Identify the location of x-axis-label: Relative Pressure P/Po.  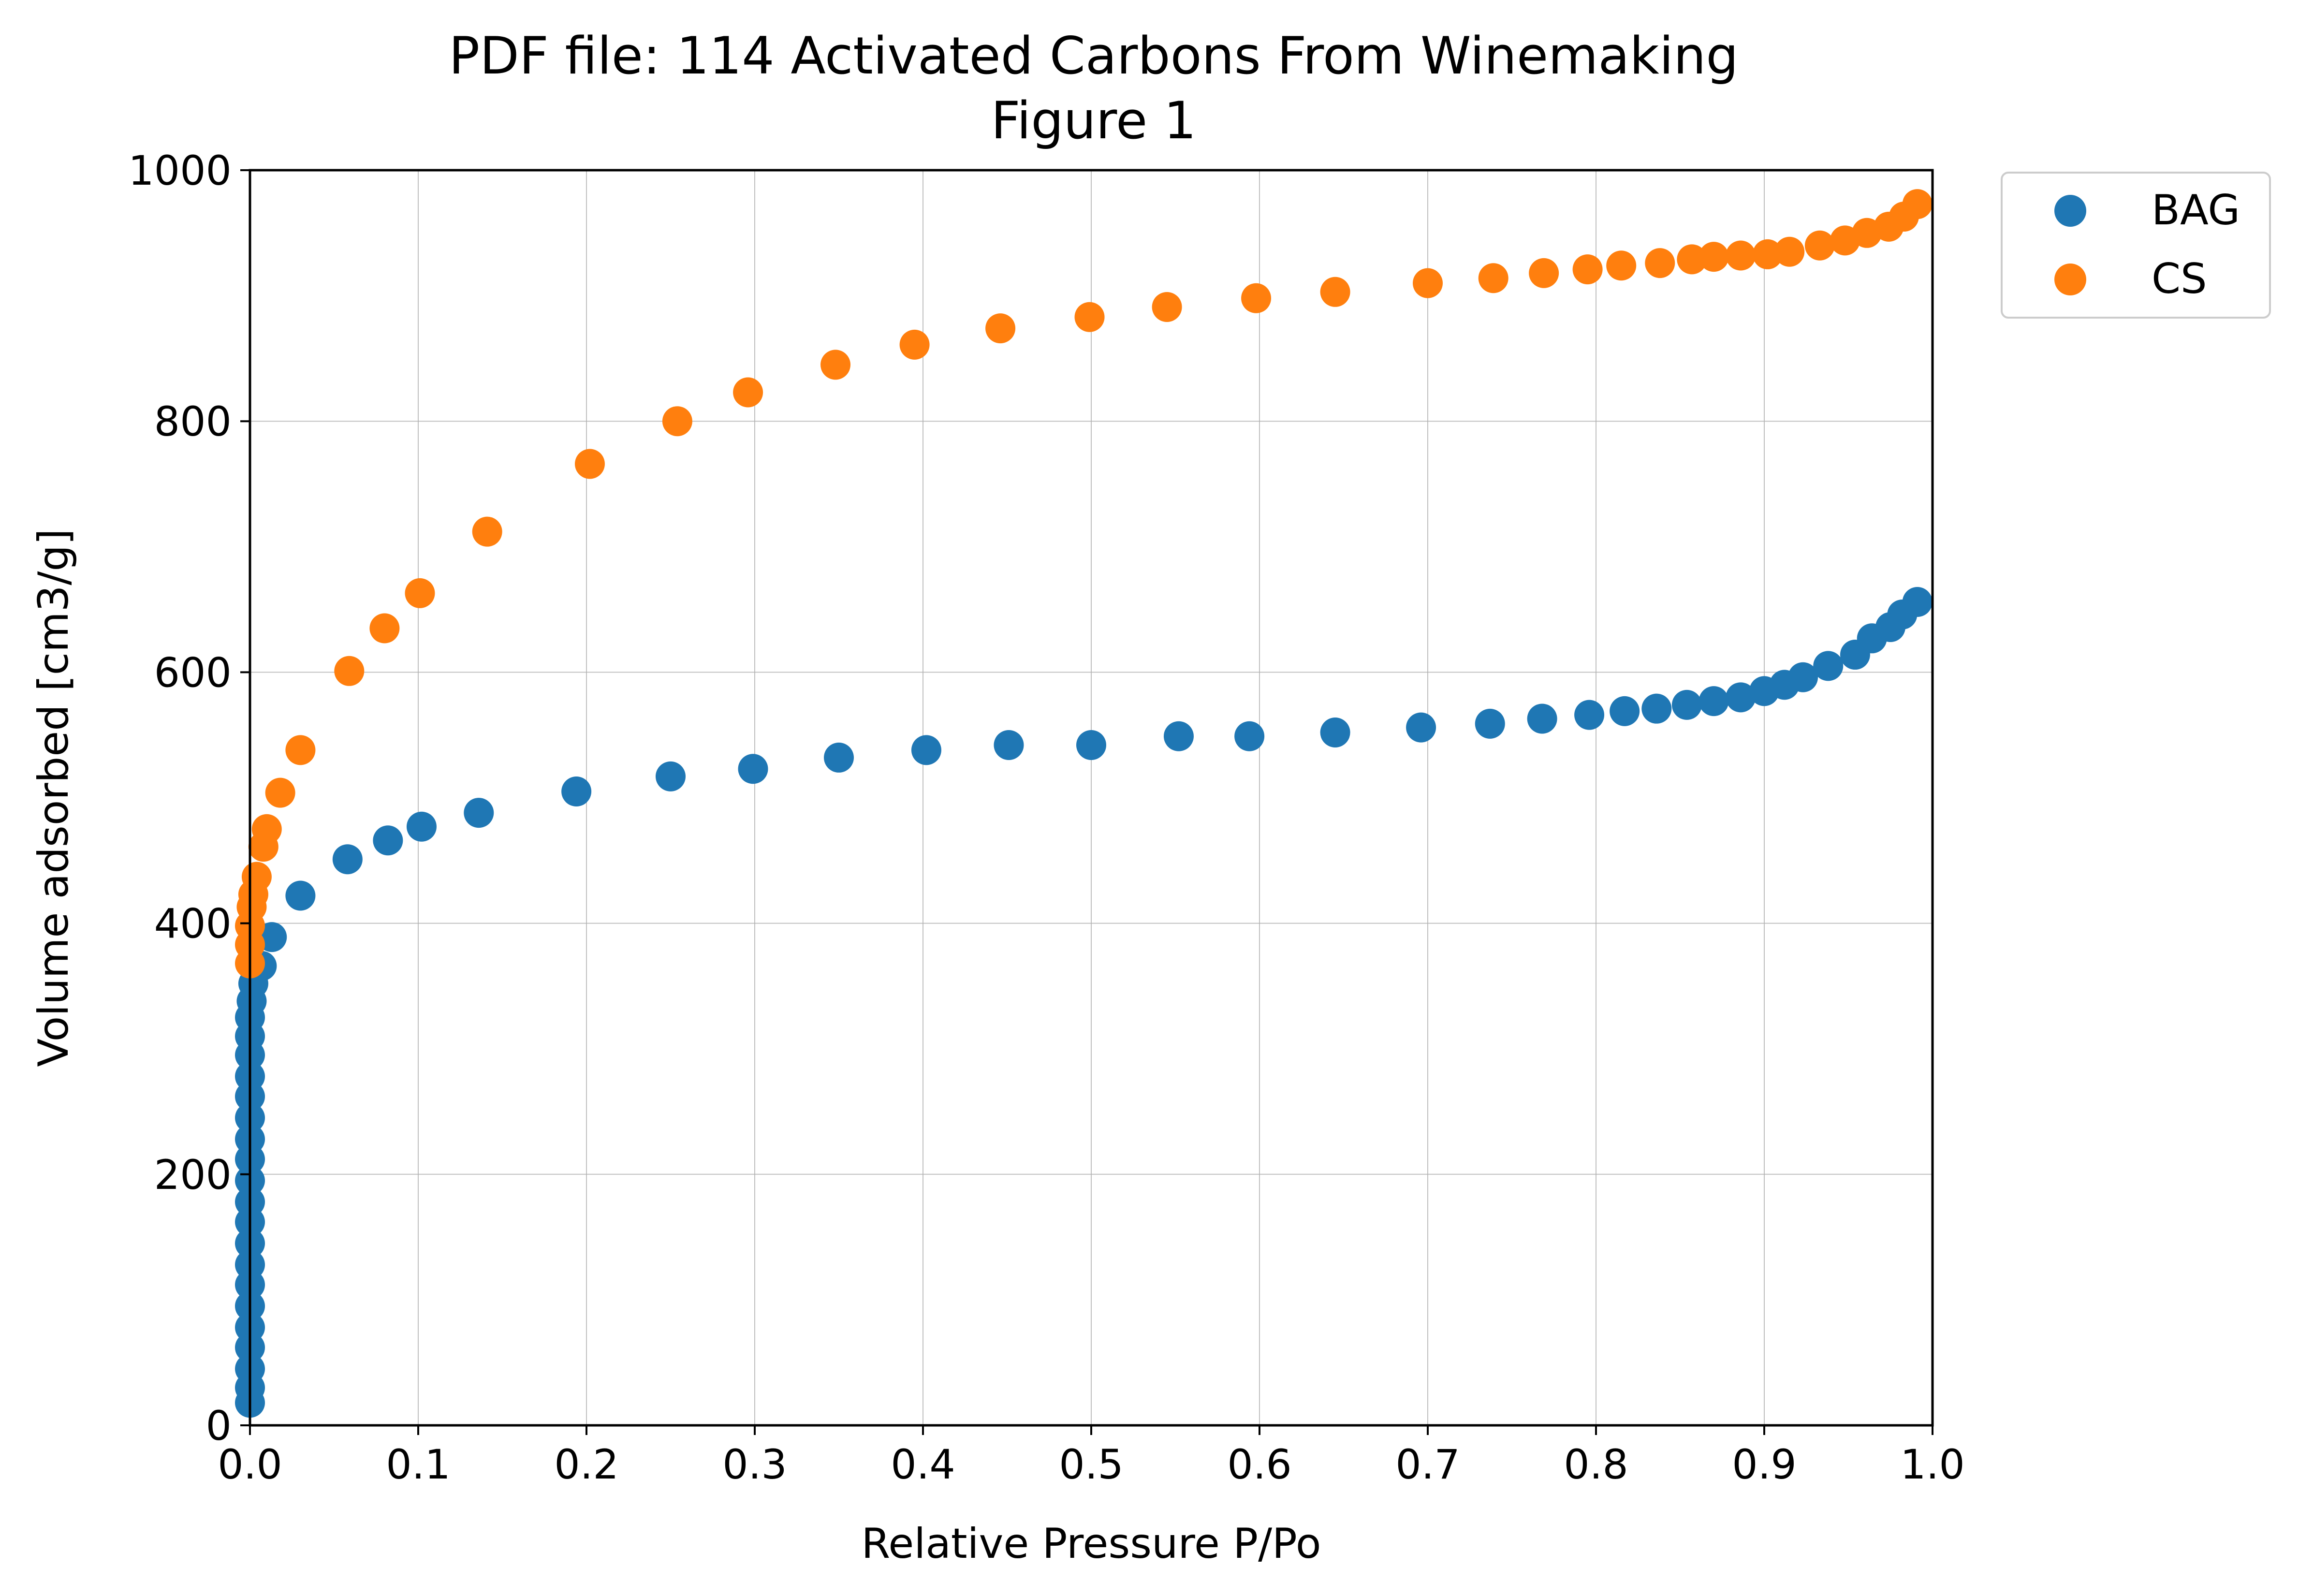
(1092, 1544).